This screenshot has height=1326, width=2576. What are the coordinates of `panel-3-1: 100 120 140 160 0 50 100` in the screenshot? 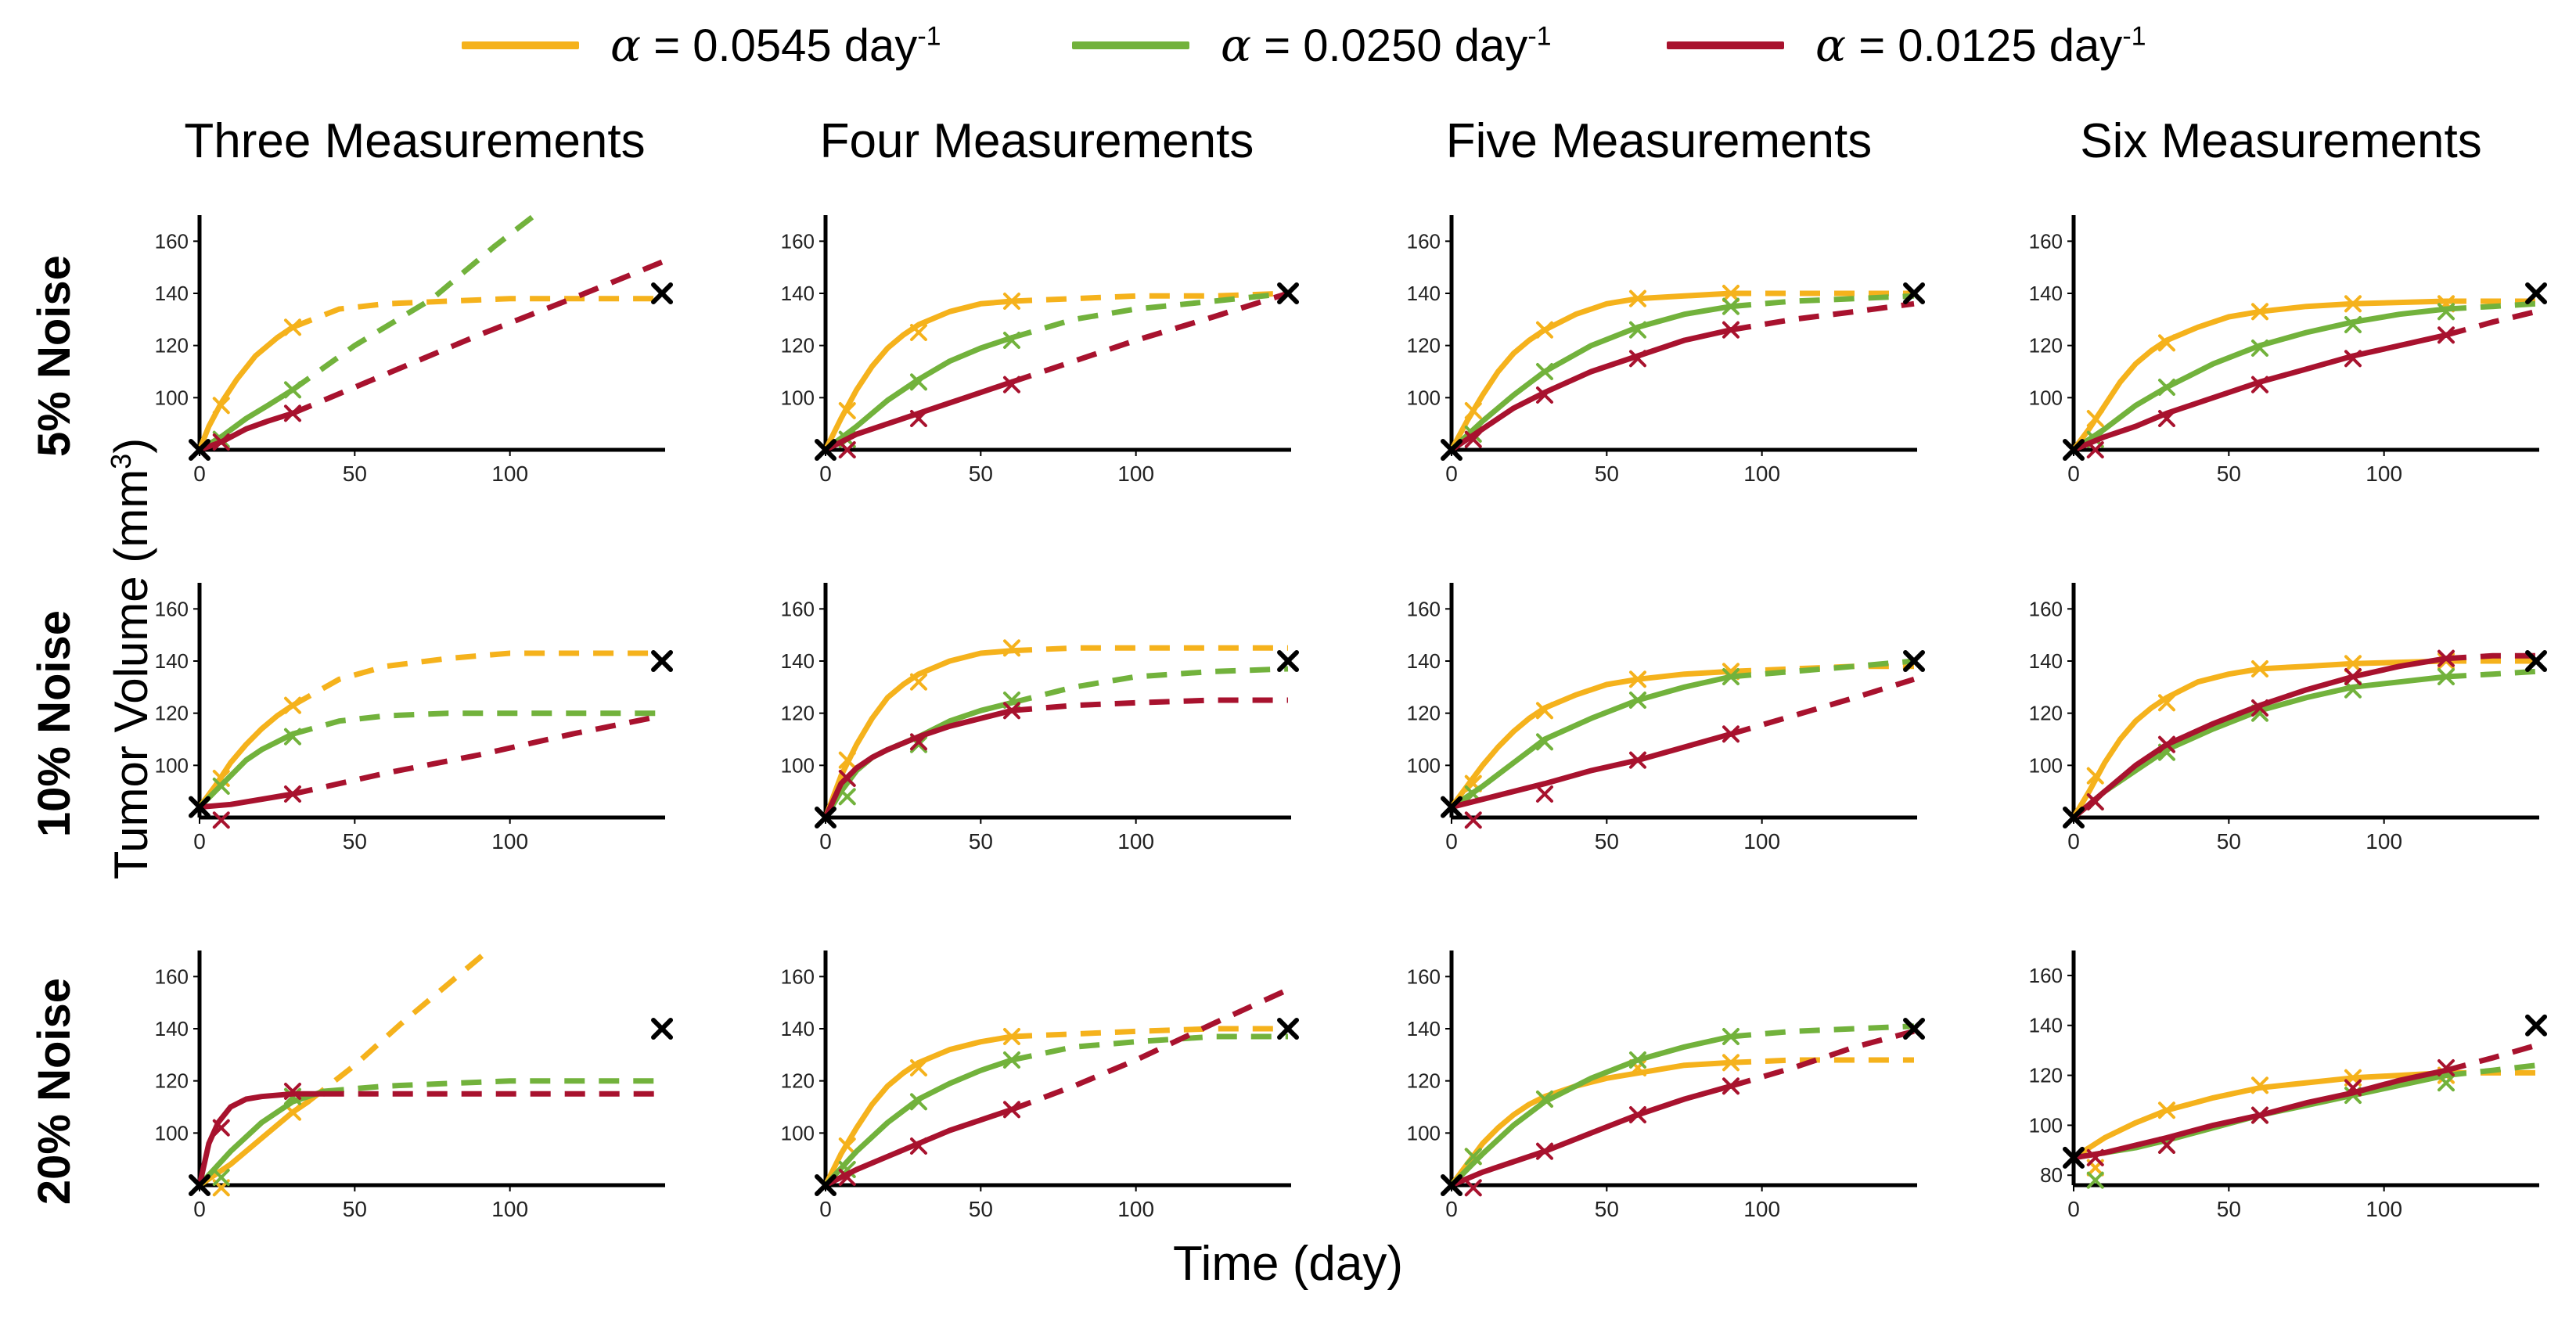 It's located at (414, 1084).